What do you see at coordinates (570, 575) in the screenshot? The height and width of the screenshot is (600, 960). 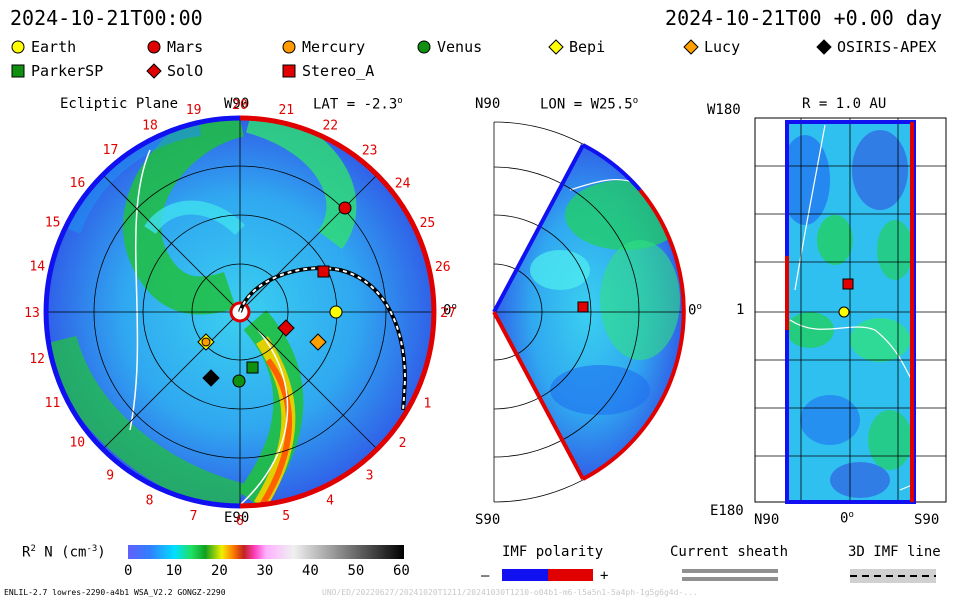 I see `imf-positive-swatch` at bounding box center [570, 575].